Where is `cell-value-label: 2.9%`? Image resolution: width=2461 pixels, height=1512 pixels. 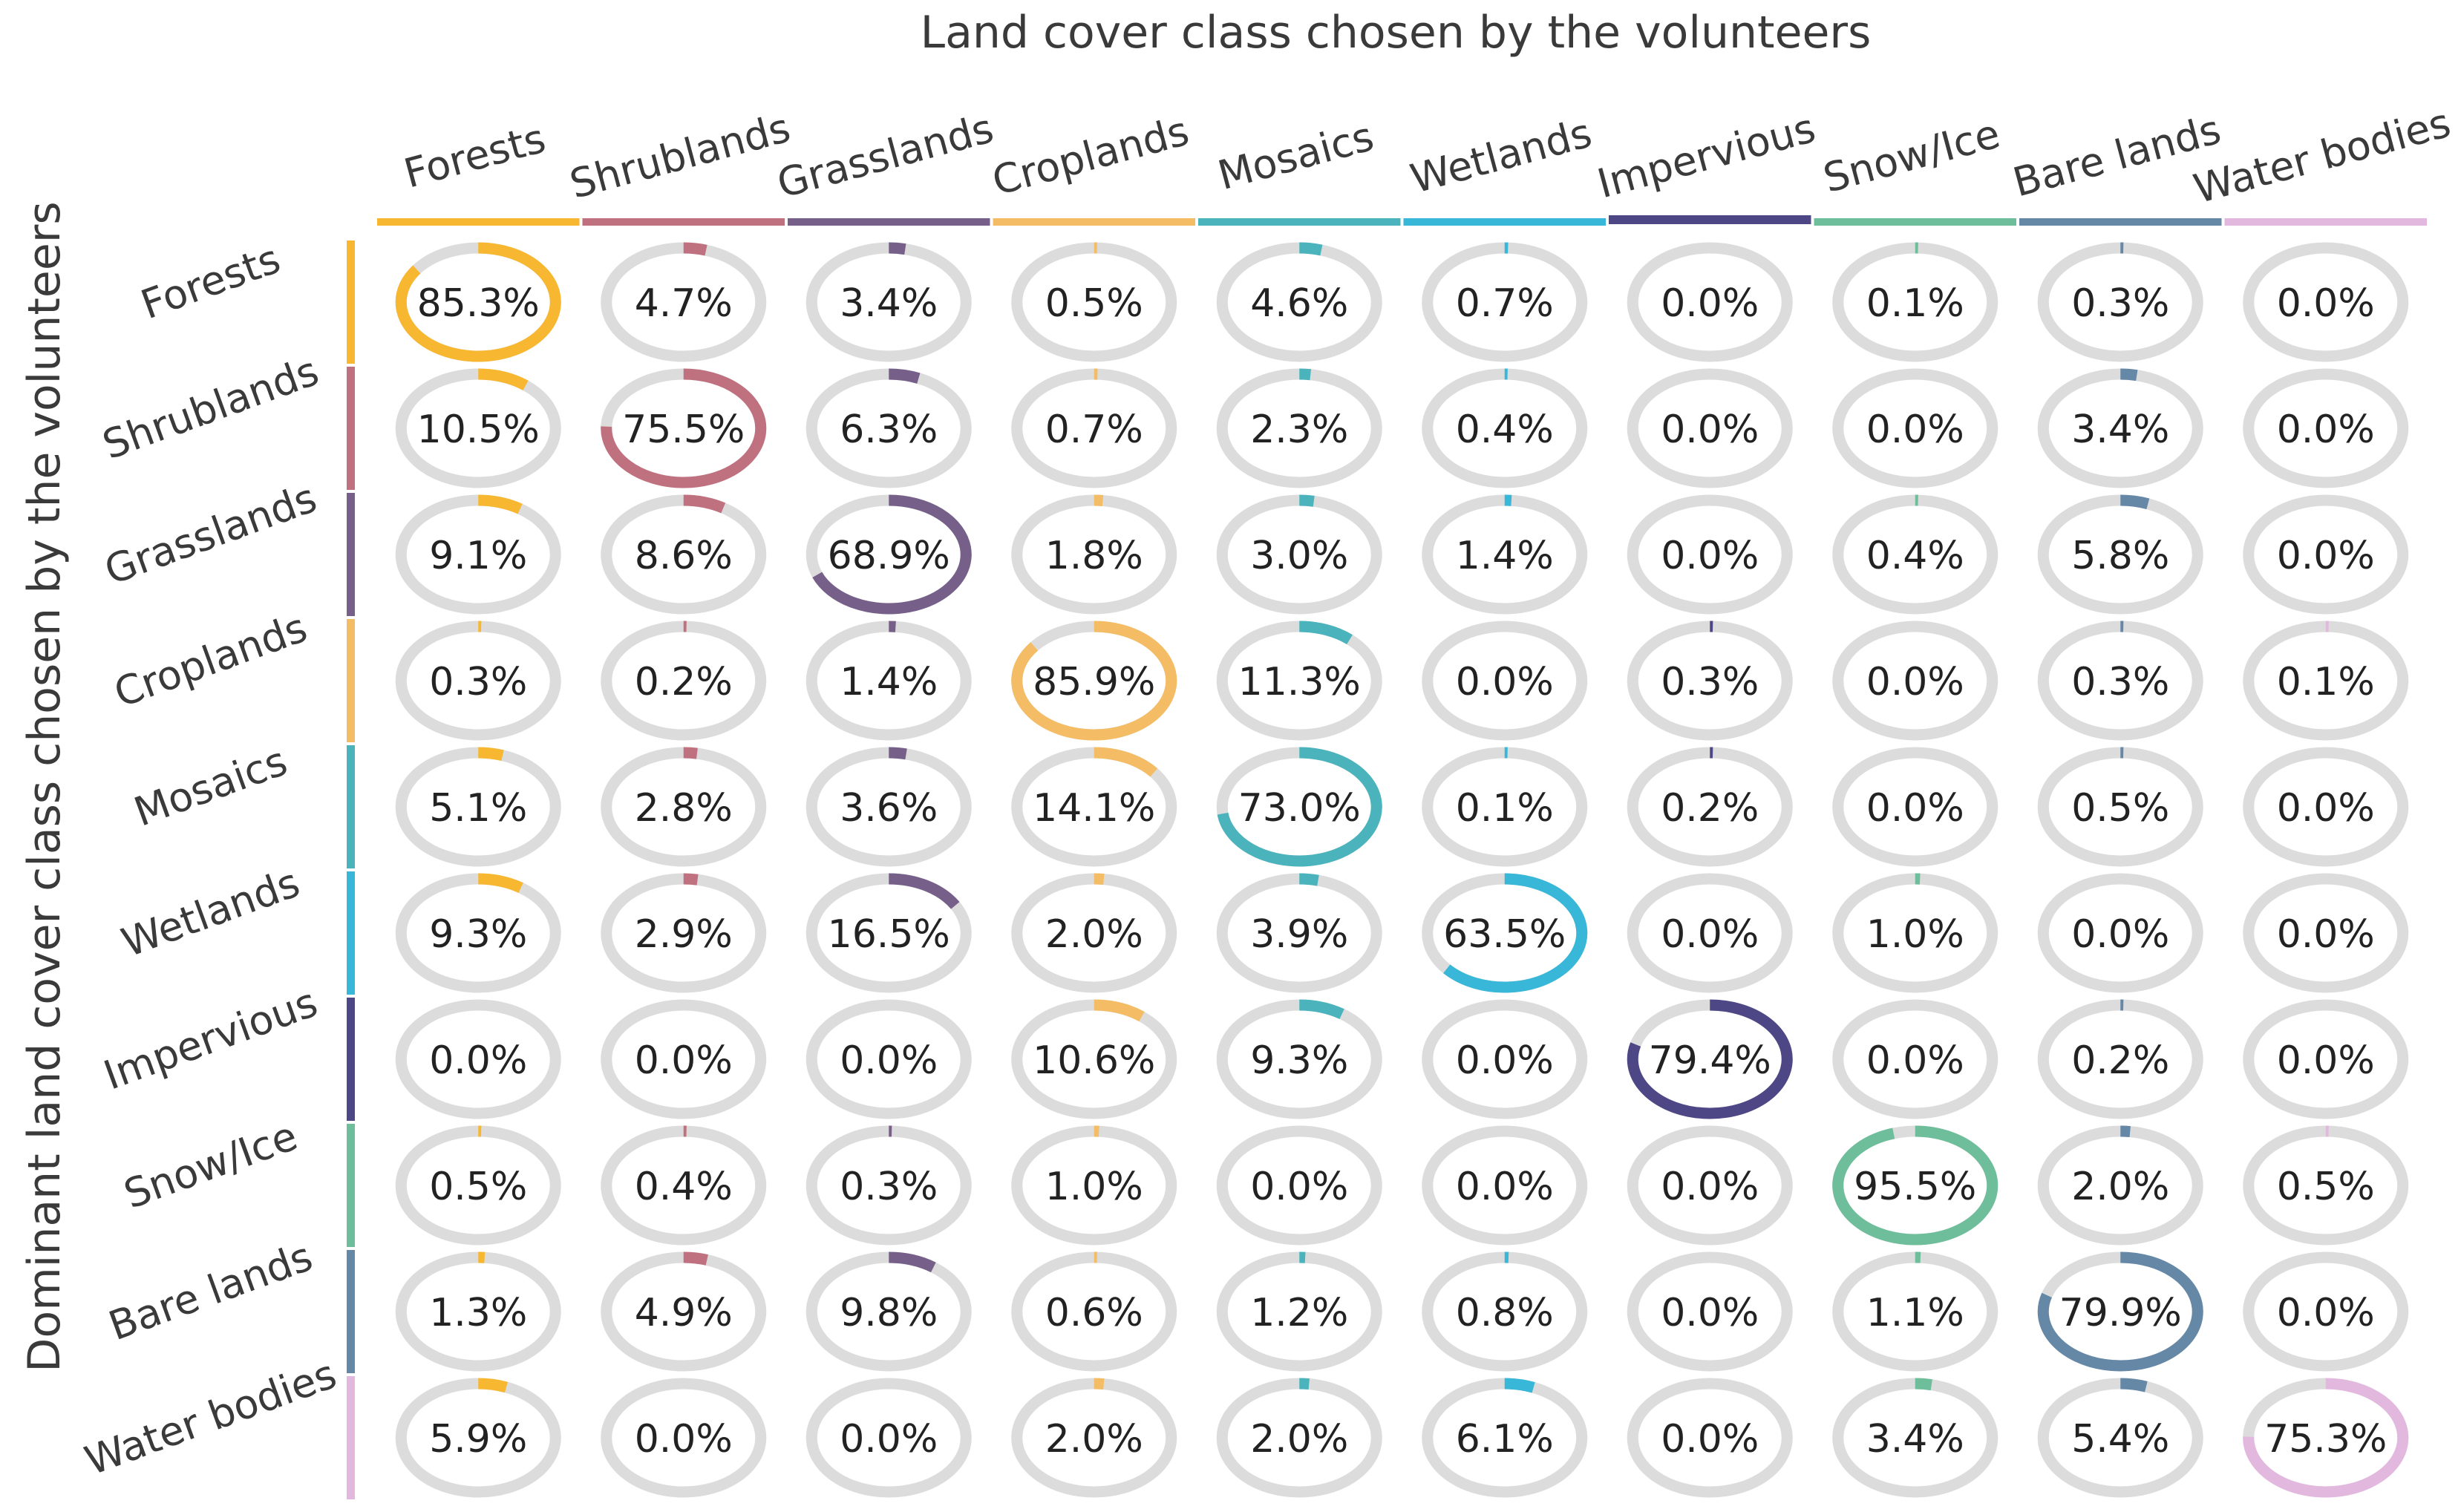
cell-value-label: 2.9% is located at coordinates (684, 935).